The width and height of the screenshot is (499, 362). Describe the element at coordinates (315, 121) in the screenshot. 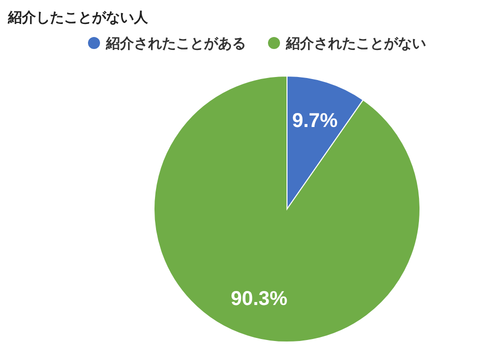

I see `data-label: 9.7%` at that location.